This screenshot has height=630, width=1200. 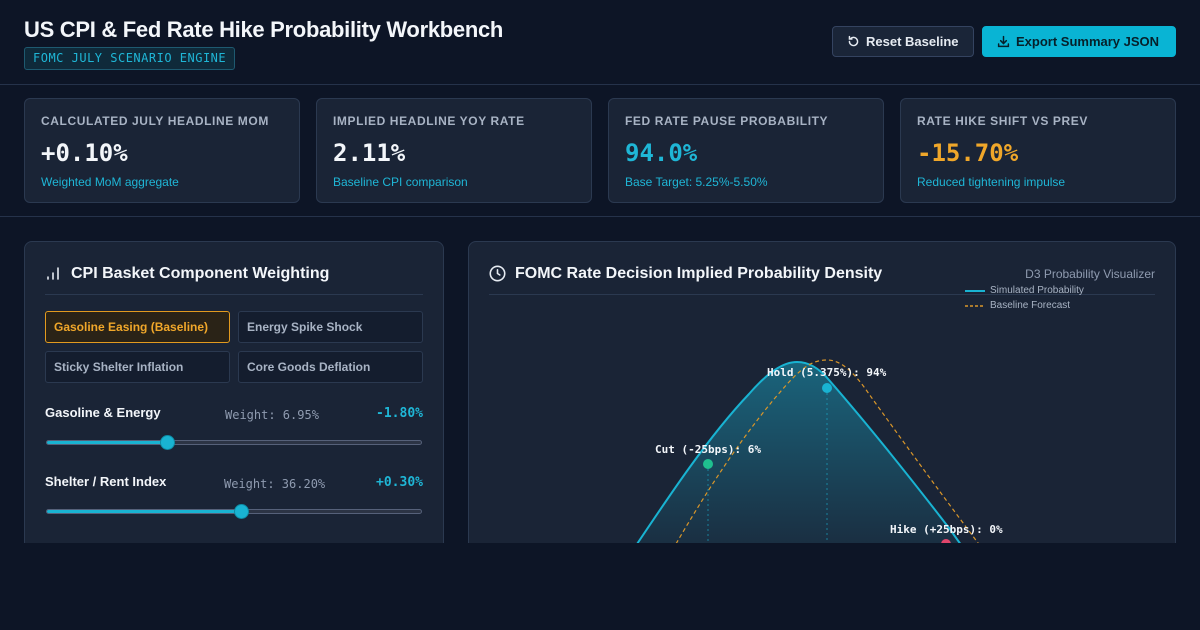 I want to click on legend-swatch-dashed, so click(x=975, y=305).